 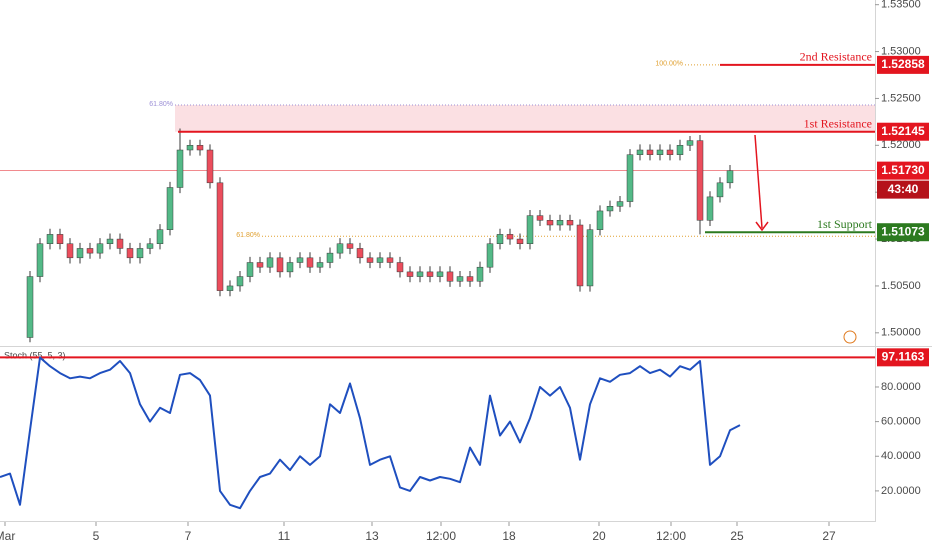 I want to click on y-tick-label: 1.53000, so click(x=901, y=51).